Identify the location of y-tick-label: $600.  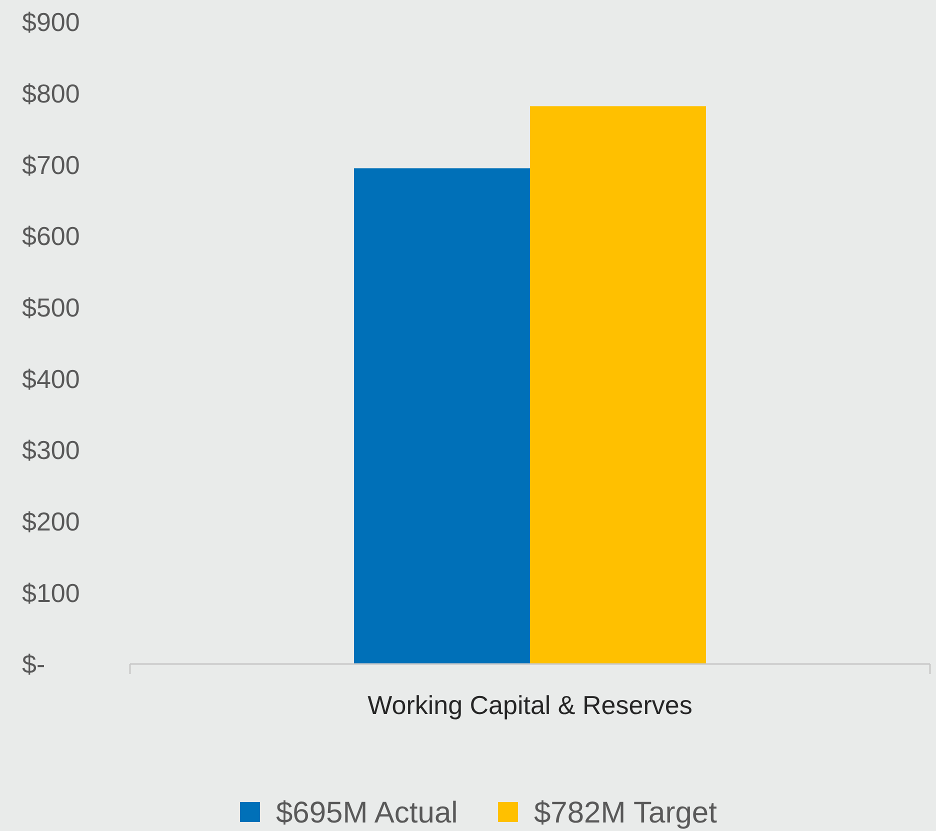
(51, 236).